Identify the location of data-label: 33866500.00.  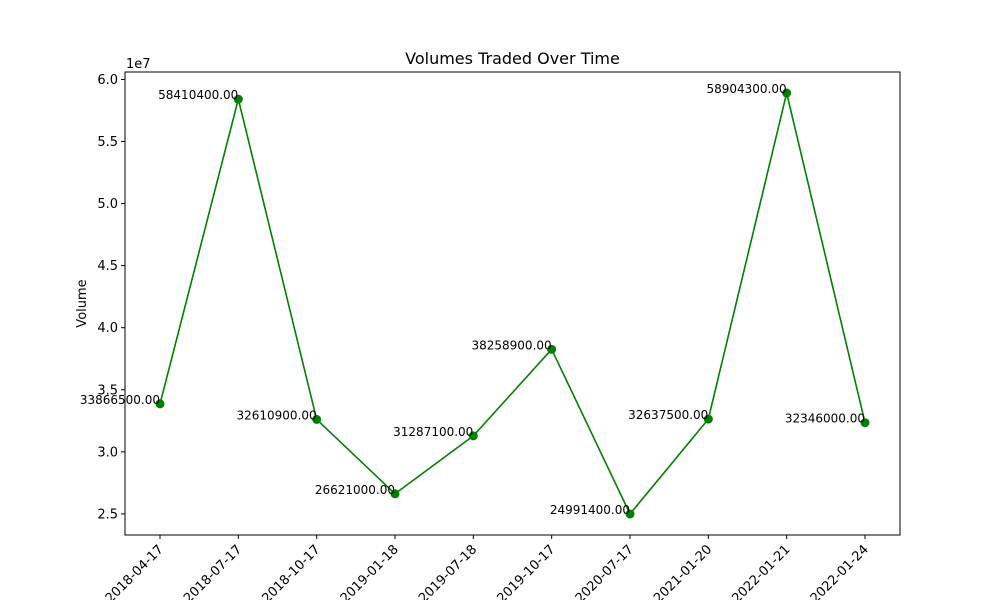
(120, 400).